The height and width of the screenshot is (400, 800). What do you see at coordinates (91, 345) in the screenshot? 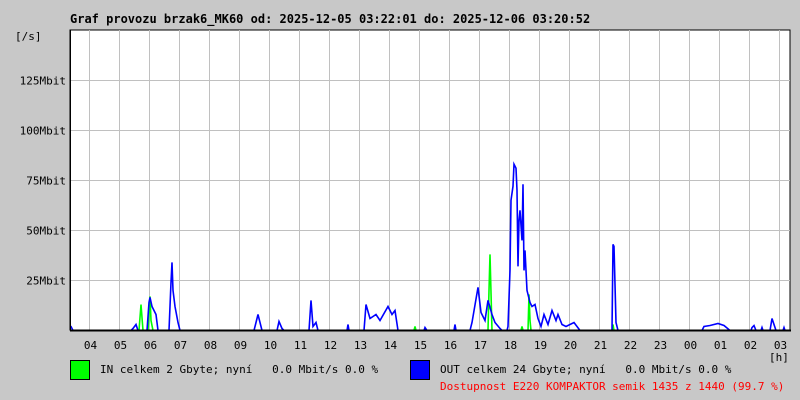
I see `x-tick-label: 04` at bounding box center [91, 345].